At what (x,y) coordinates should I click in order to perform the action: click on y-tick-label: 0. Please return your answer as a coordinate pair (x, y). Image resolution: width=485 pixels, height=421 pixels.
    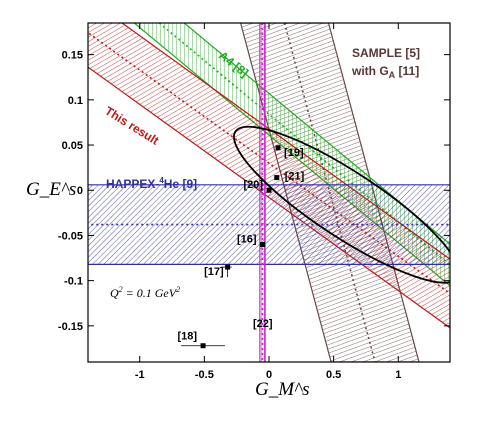
    Looking at the image, I should click on (80, 191).